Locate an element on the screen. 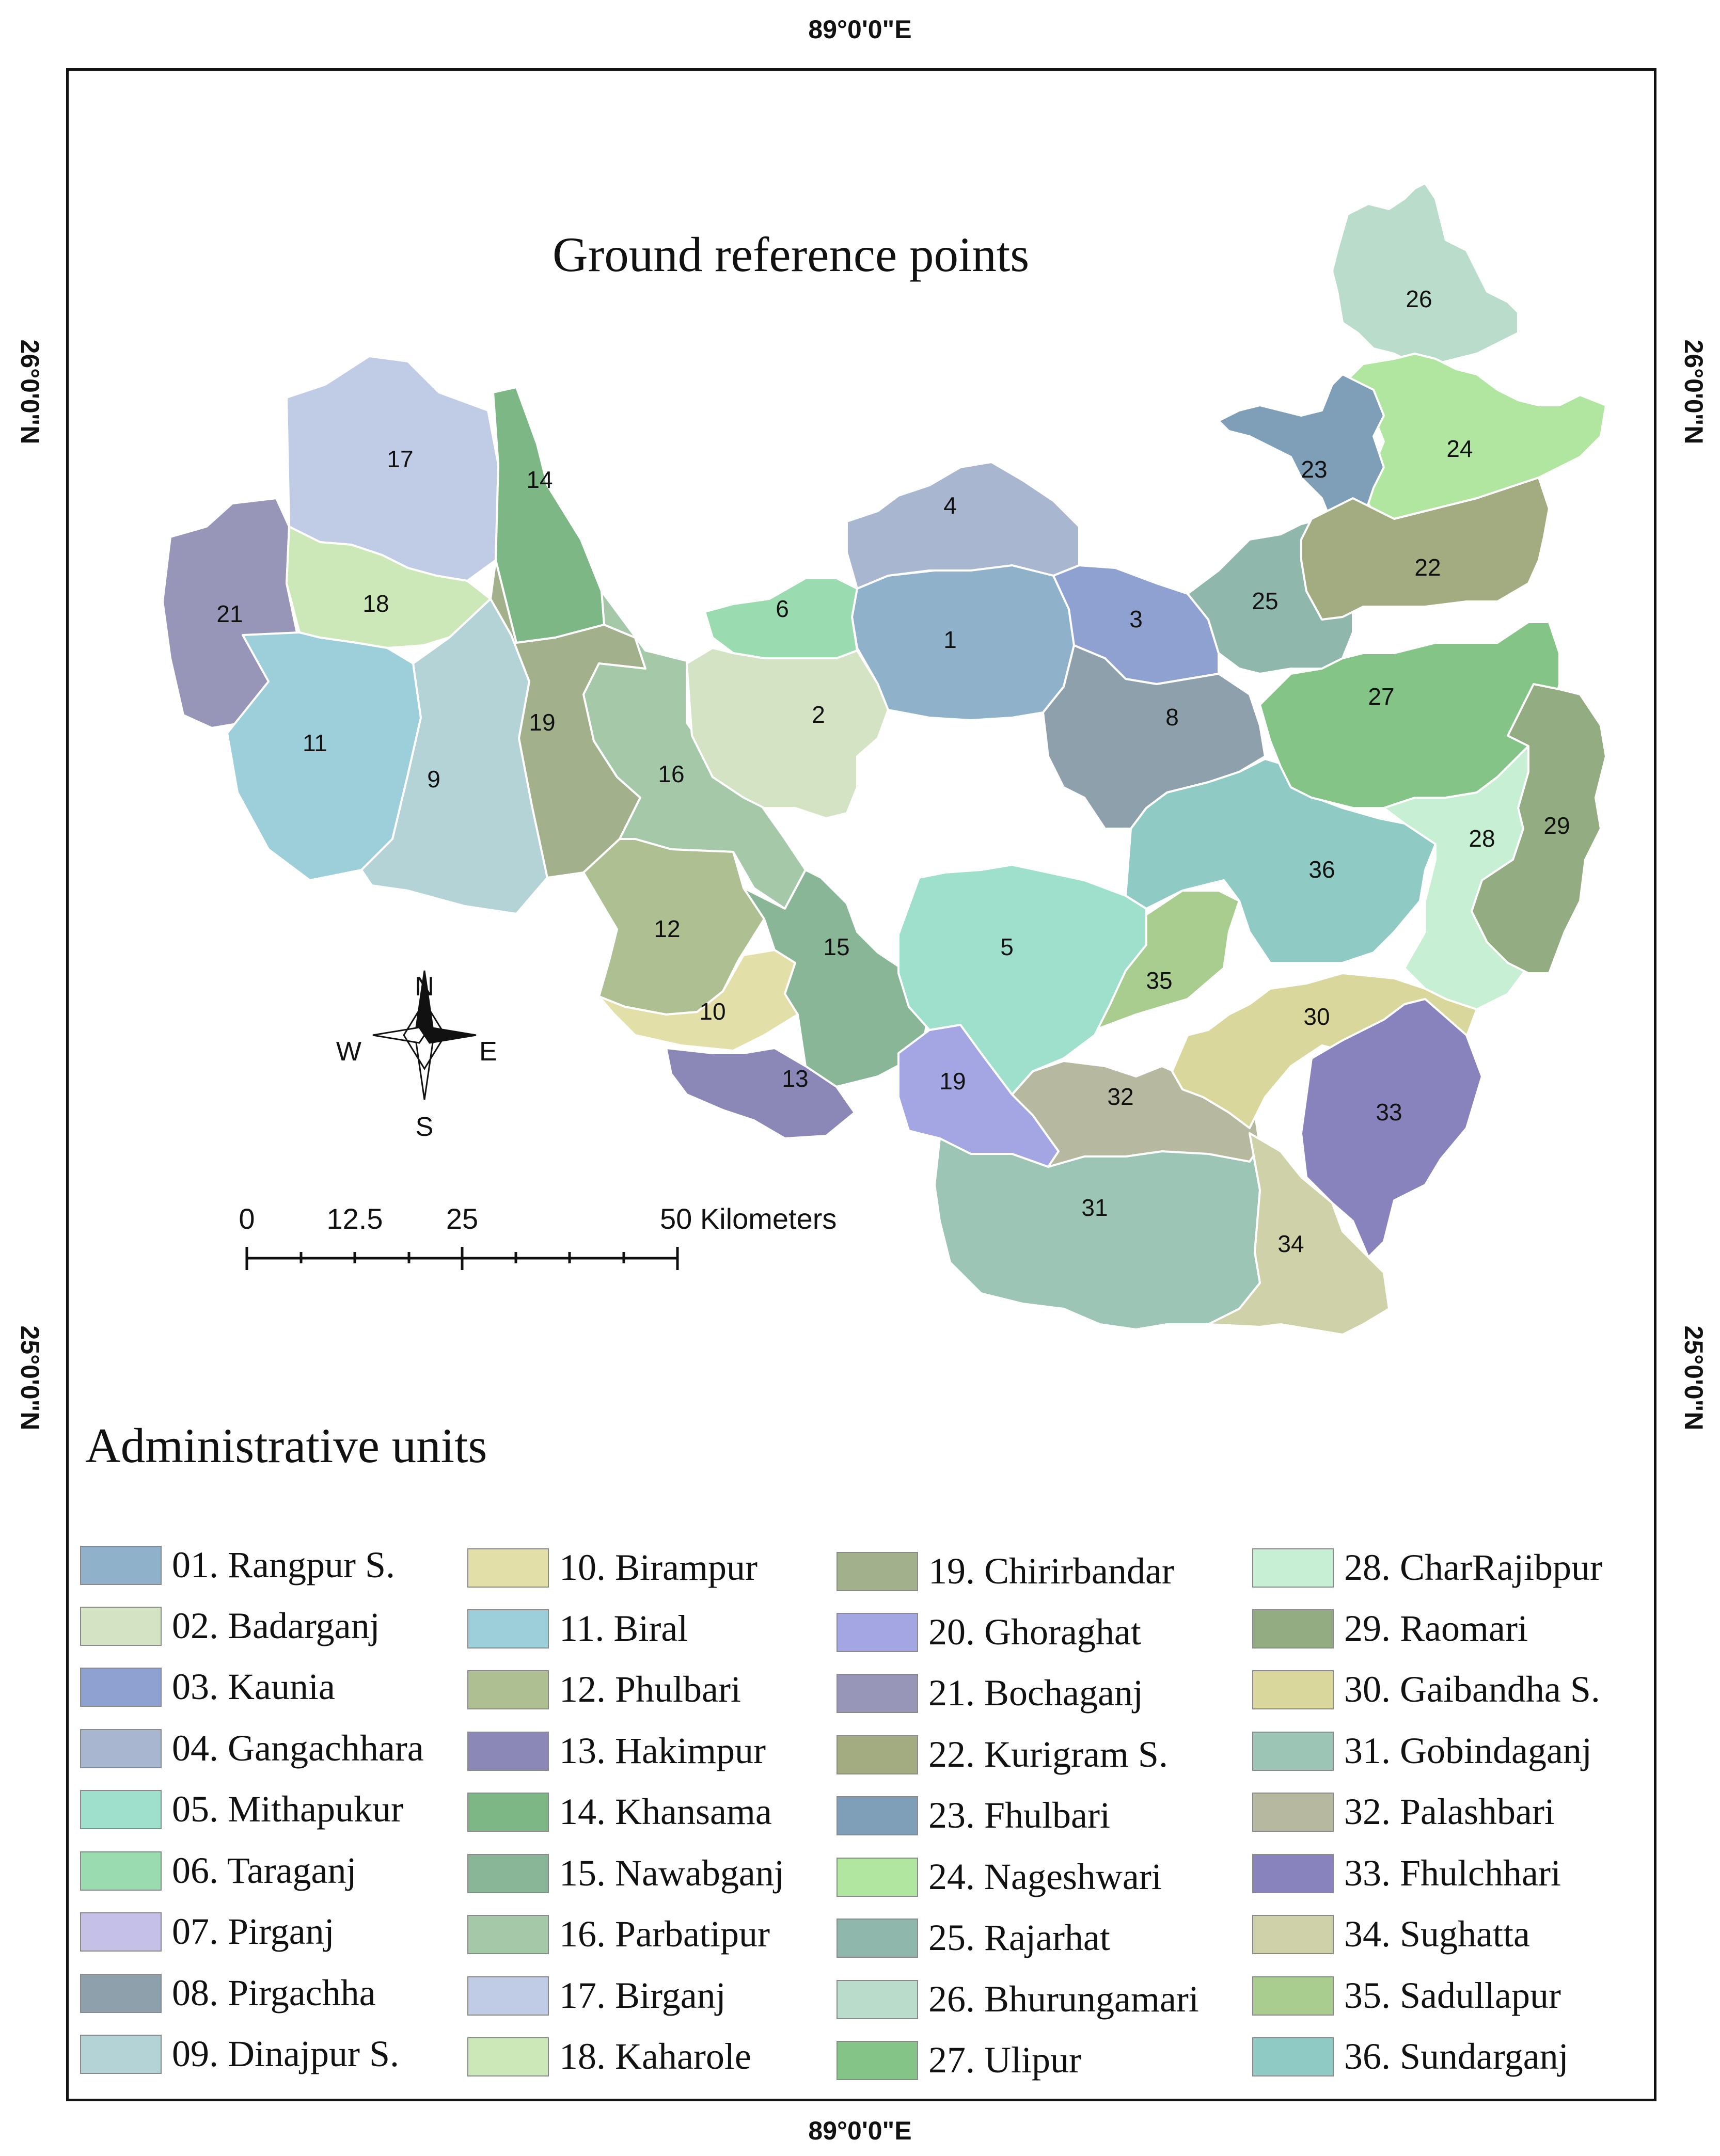 This screenshot has height=2156, width=1720. map-region-label: 28 is located at coordinates (1482, 839).